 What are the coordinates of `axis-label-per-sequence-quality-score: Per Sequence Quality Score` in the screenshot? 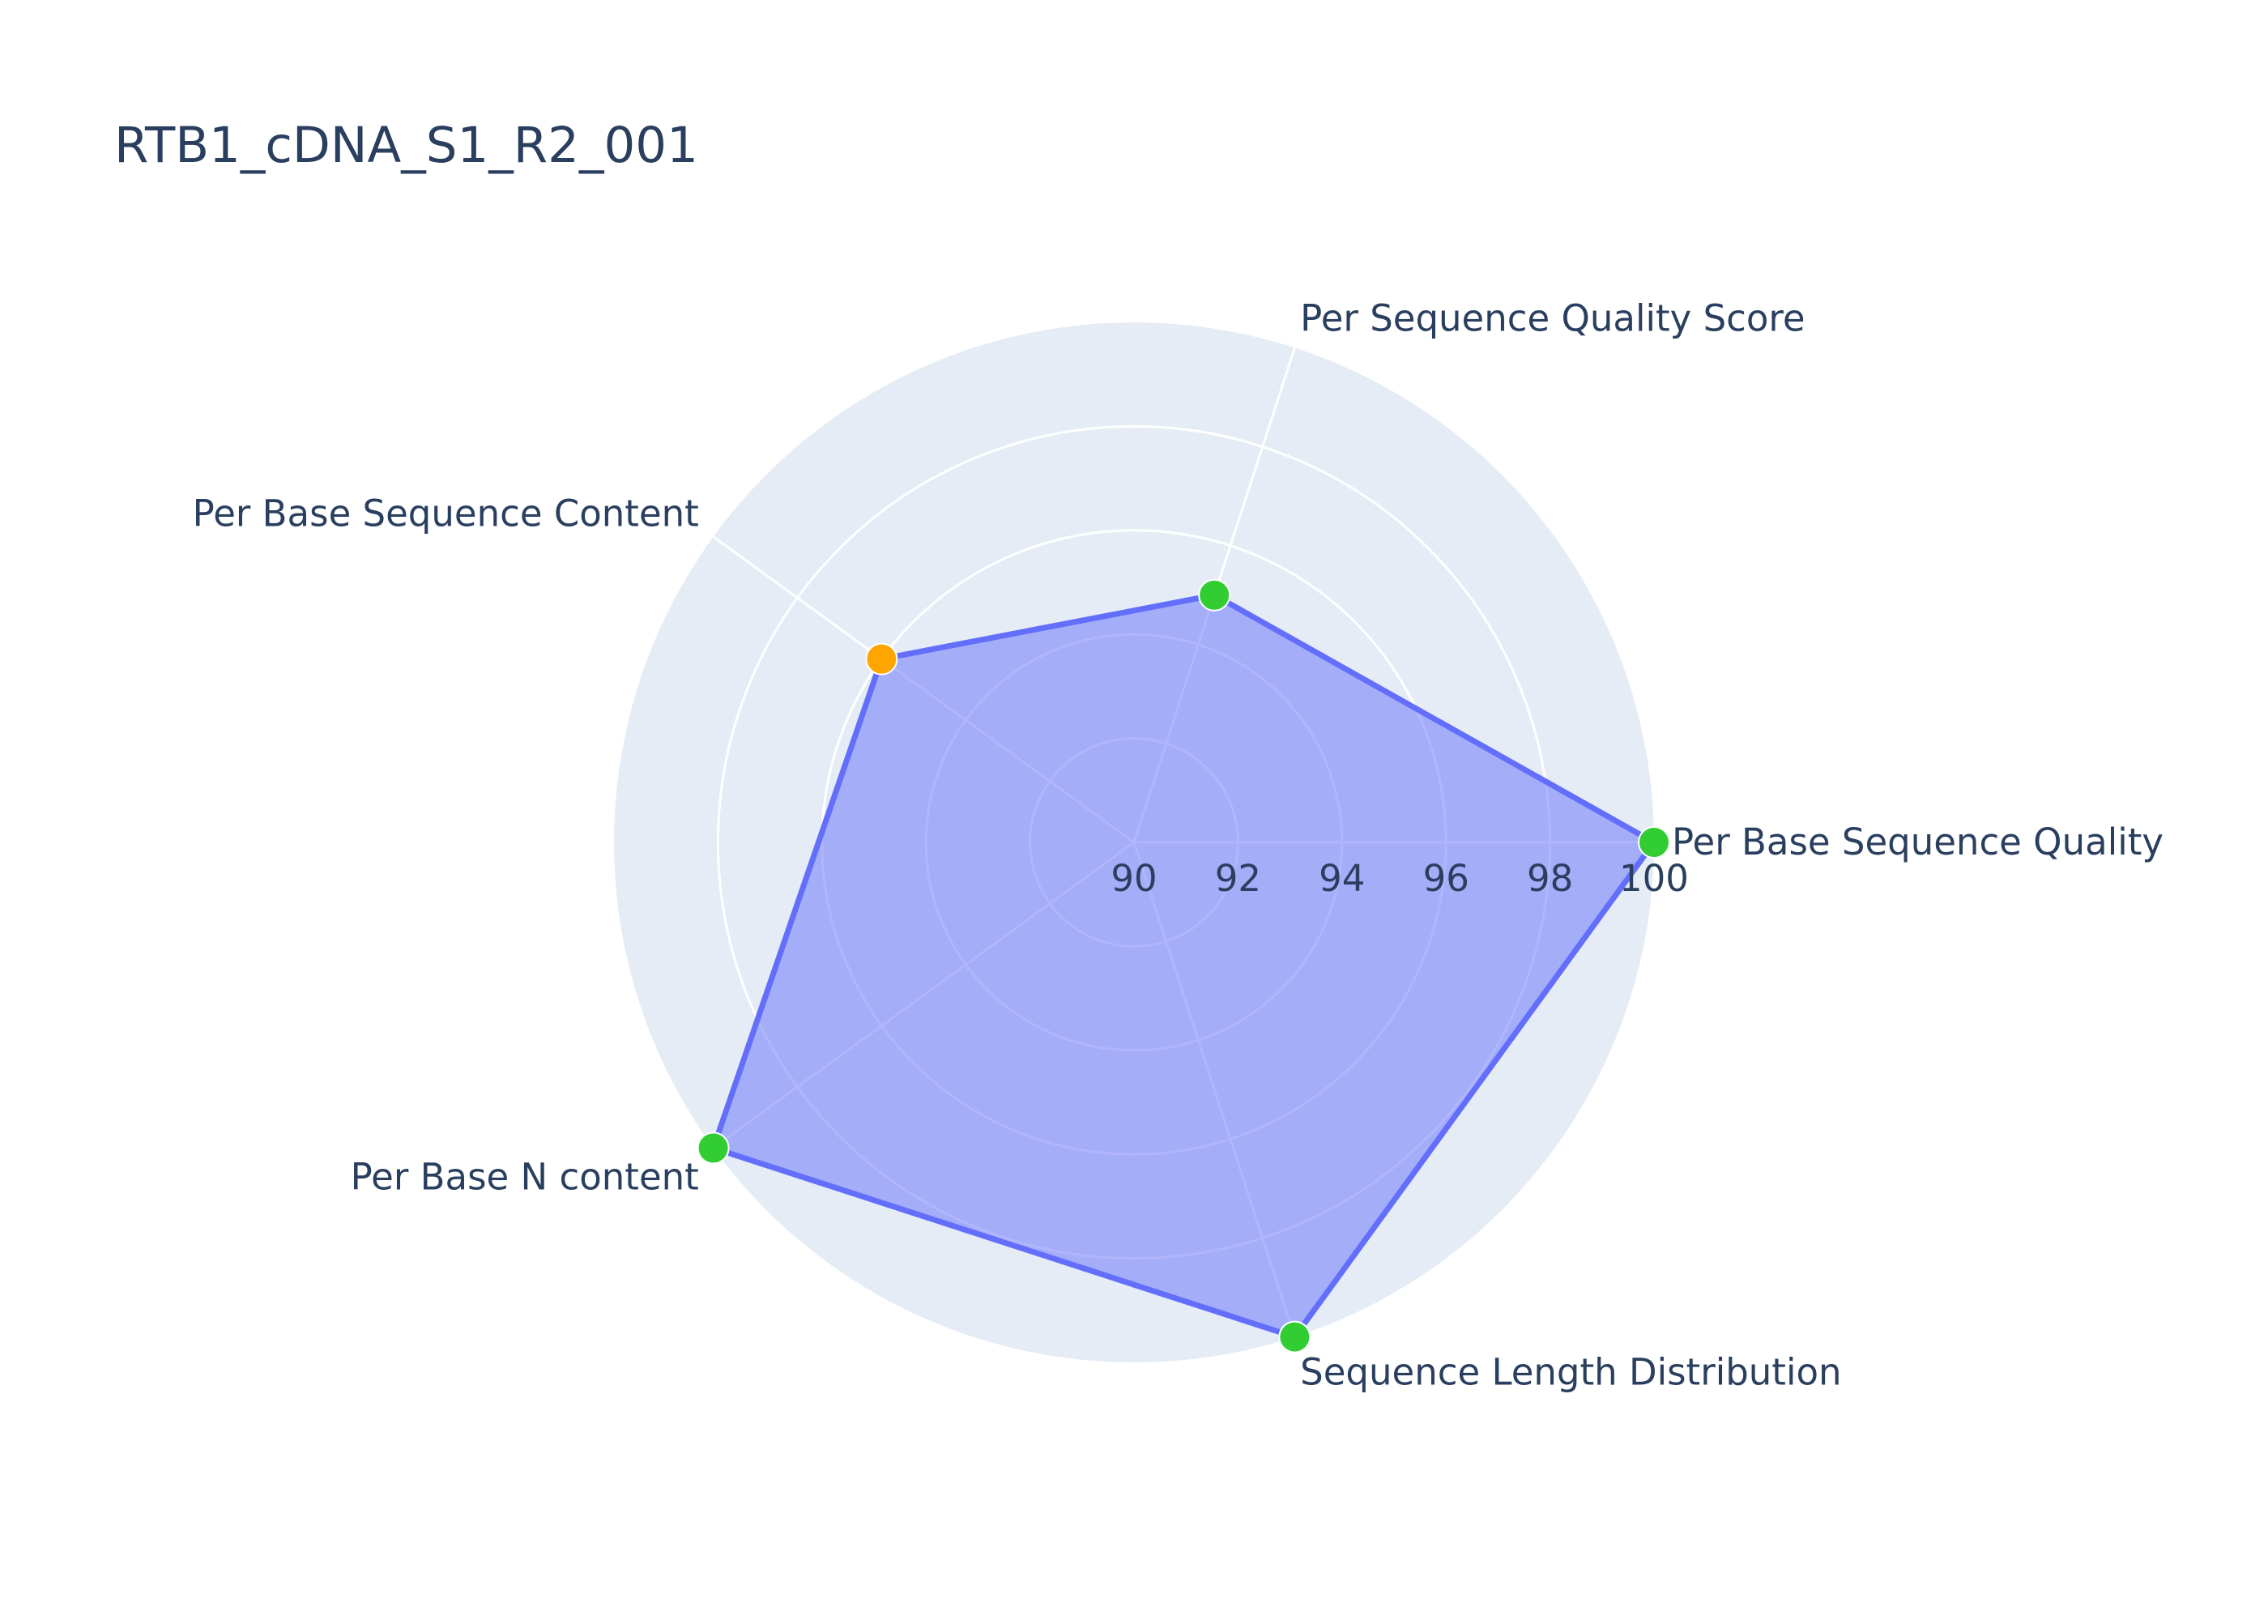 It's located at (1552, 317).